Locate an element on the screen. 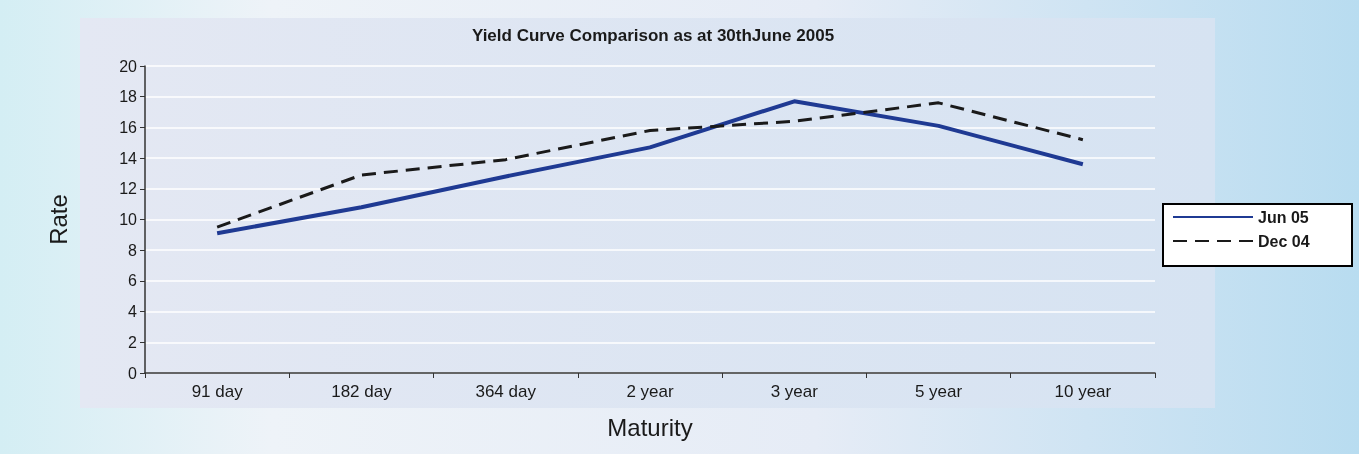 The height and width of the screenshot is (454, 1359). y-tick-label: 20 is located at coordinates (128, 66).